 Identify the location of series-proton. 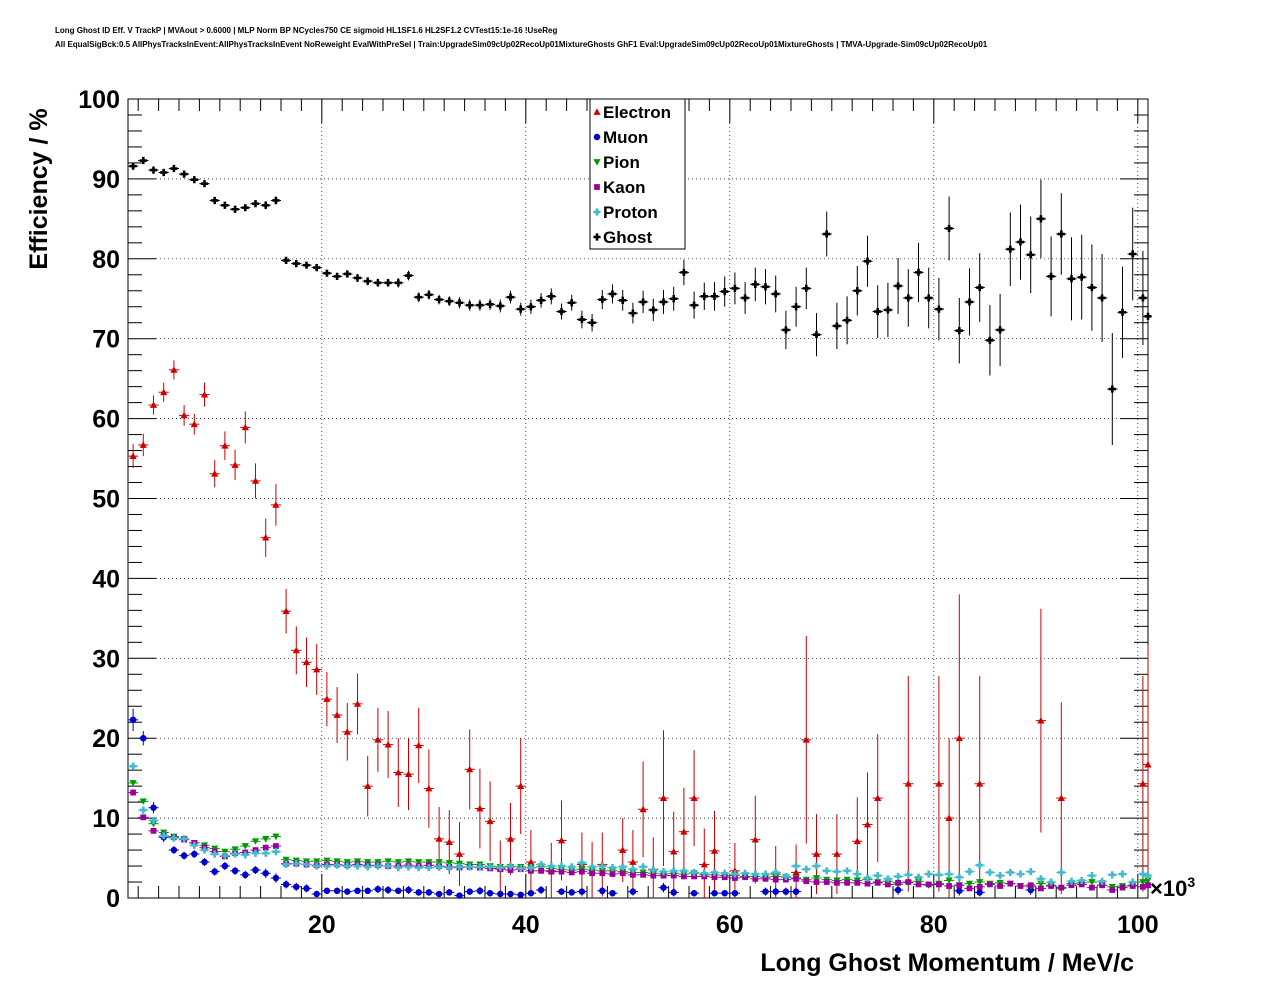
(640, 824).